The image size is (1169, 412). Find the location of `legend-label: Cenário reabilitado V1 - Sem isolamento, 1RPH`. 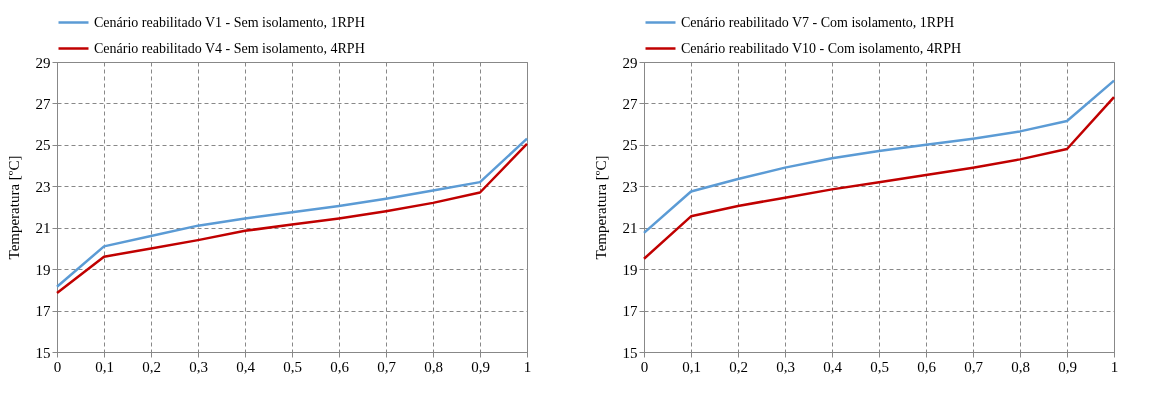

legend-label: Cenário reabilitado V1 - Sem isolamento, 1RPH is located at coordinates (229, 22).